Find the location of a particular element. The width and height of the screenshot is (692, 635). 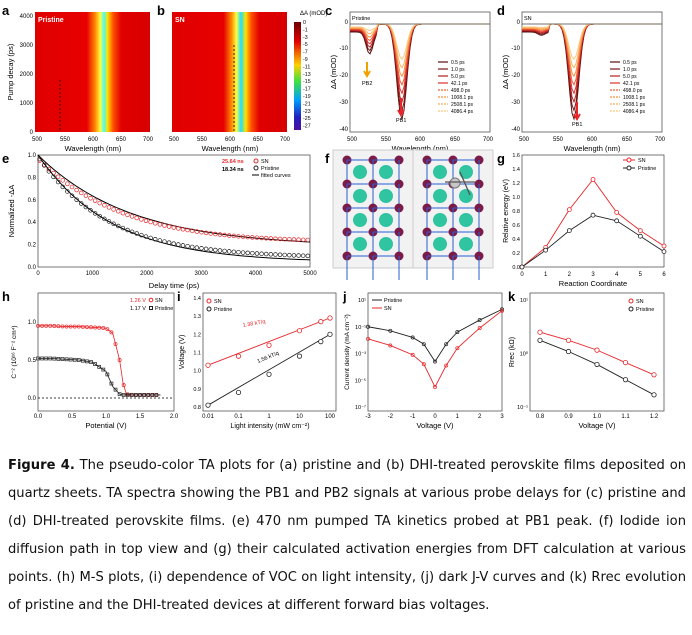

x-tick: 0 is located at coordinates (435, 417).